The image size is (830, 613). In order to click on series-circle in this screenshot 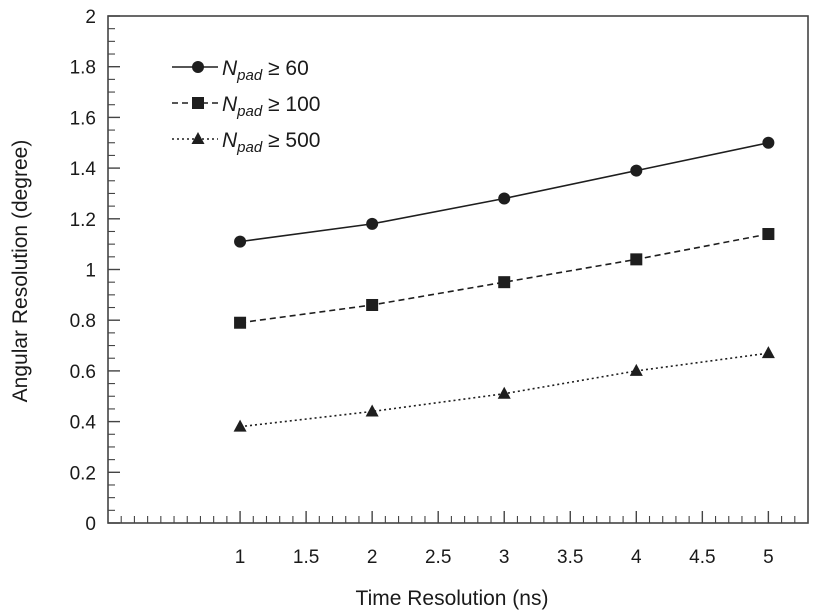, I will do `click(504, 192)`.